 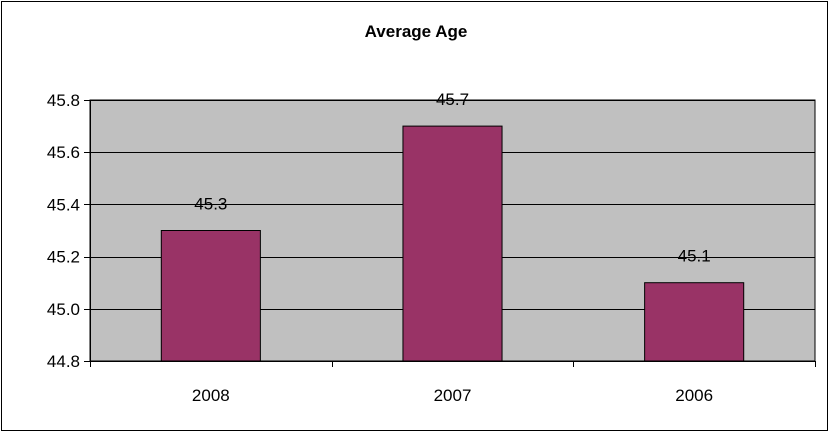 I want to click on x-tick-label-2007: 2007, so click(x=453, y=395).